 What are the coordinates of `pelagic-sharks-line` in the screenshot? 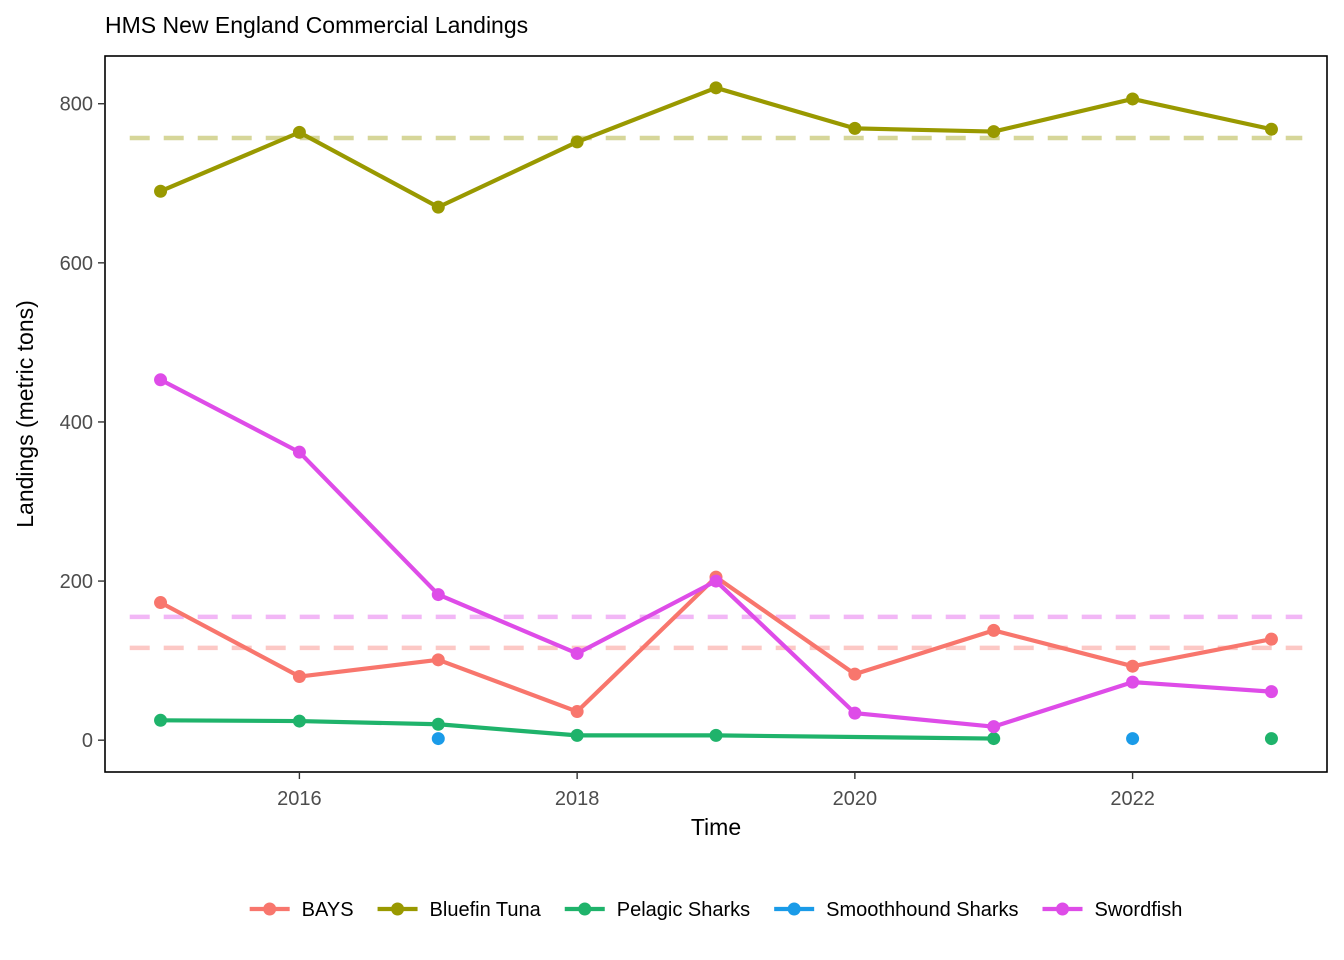 It's located at (577, 729).